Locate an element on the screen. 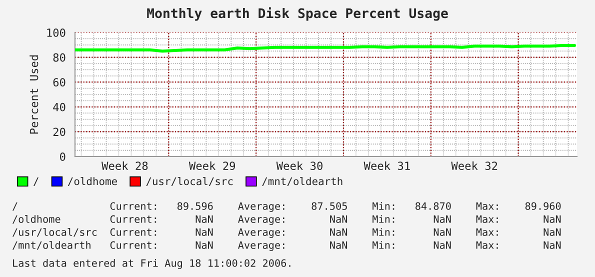  y-axis-title: Percent Used is located at coordinates (34, 94).